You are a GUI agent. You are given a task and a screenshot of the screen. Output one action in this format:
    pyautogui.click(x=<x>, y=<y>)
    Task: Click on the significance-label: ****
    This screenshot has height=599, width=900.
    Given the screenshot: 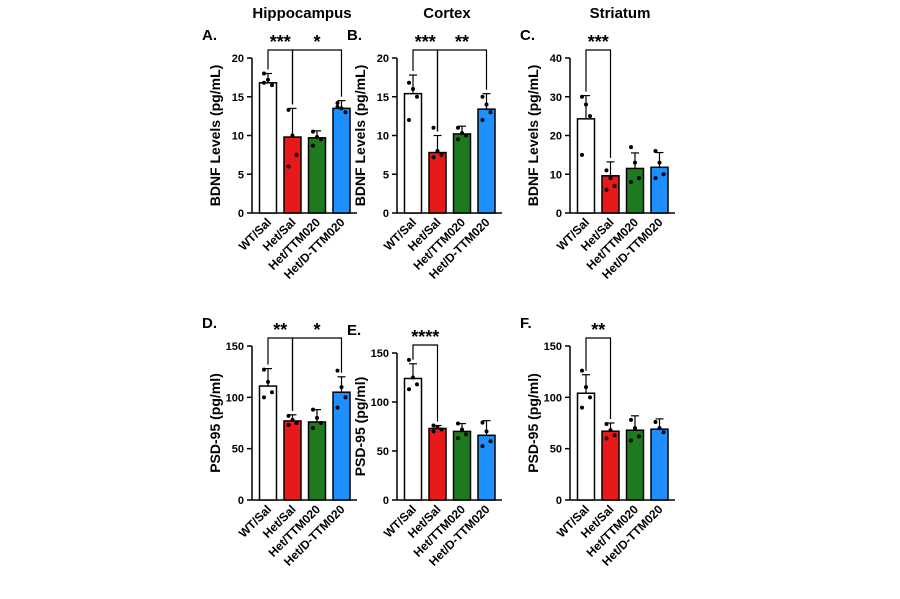 What is the action you would take?
    pyautogui.click(x=425, y=337)
    